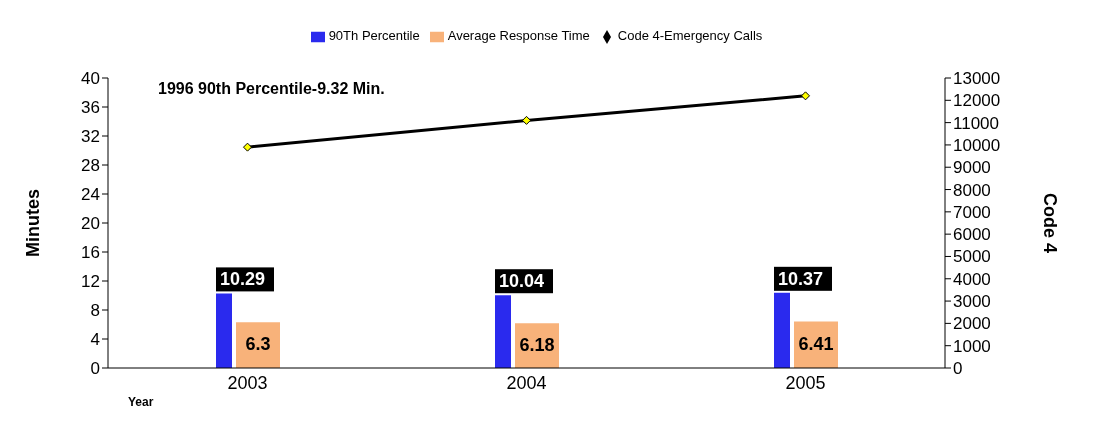  I want to click on y2-tick-label: 12000, so click(977, 101).